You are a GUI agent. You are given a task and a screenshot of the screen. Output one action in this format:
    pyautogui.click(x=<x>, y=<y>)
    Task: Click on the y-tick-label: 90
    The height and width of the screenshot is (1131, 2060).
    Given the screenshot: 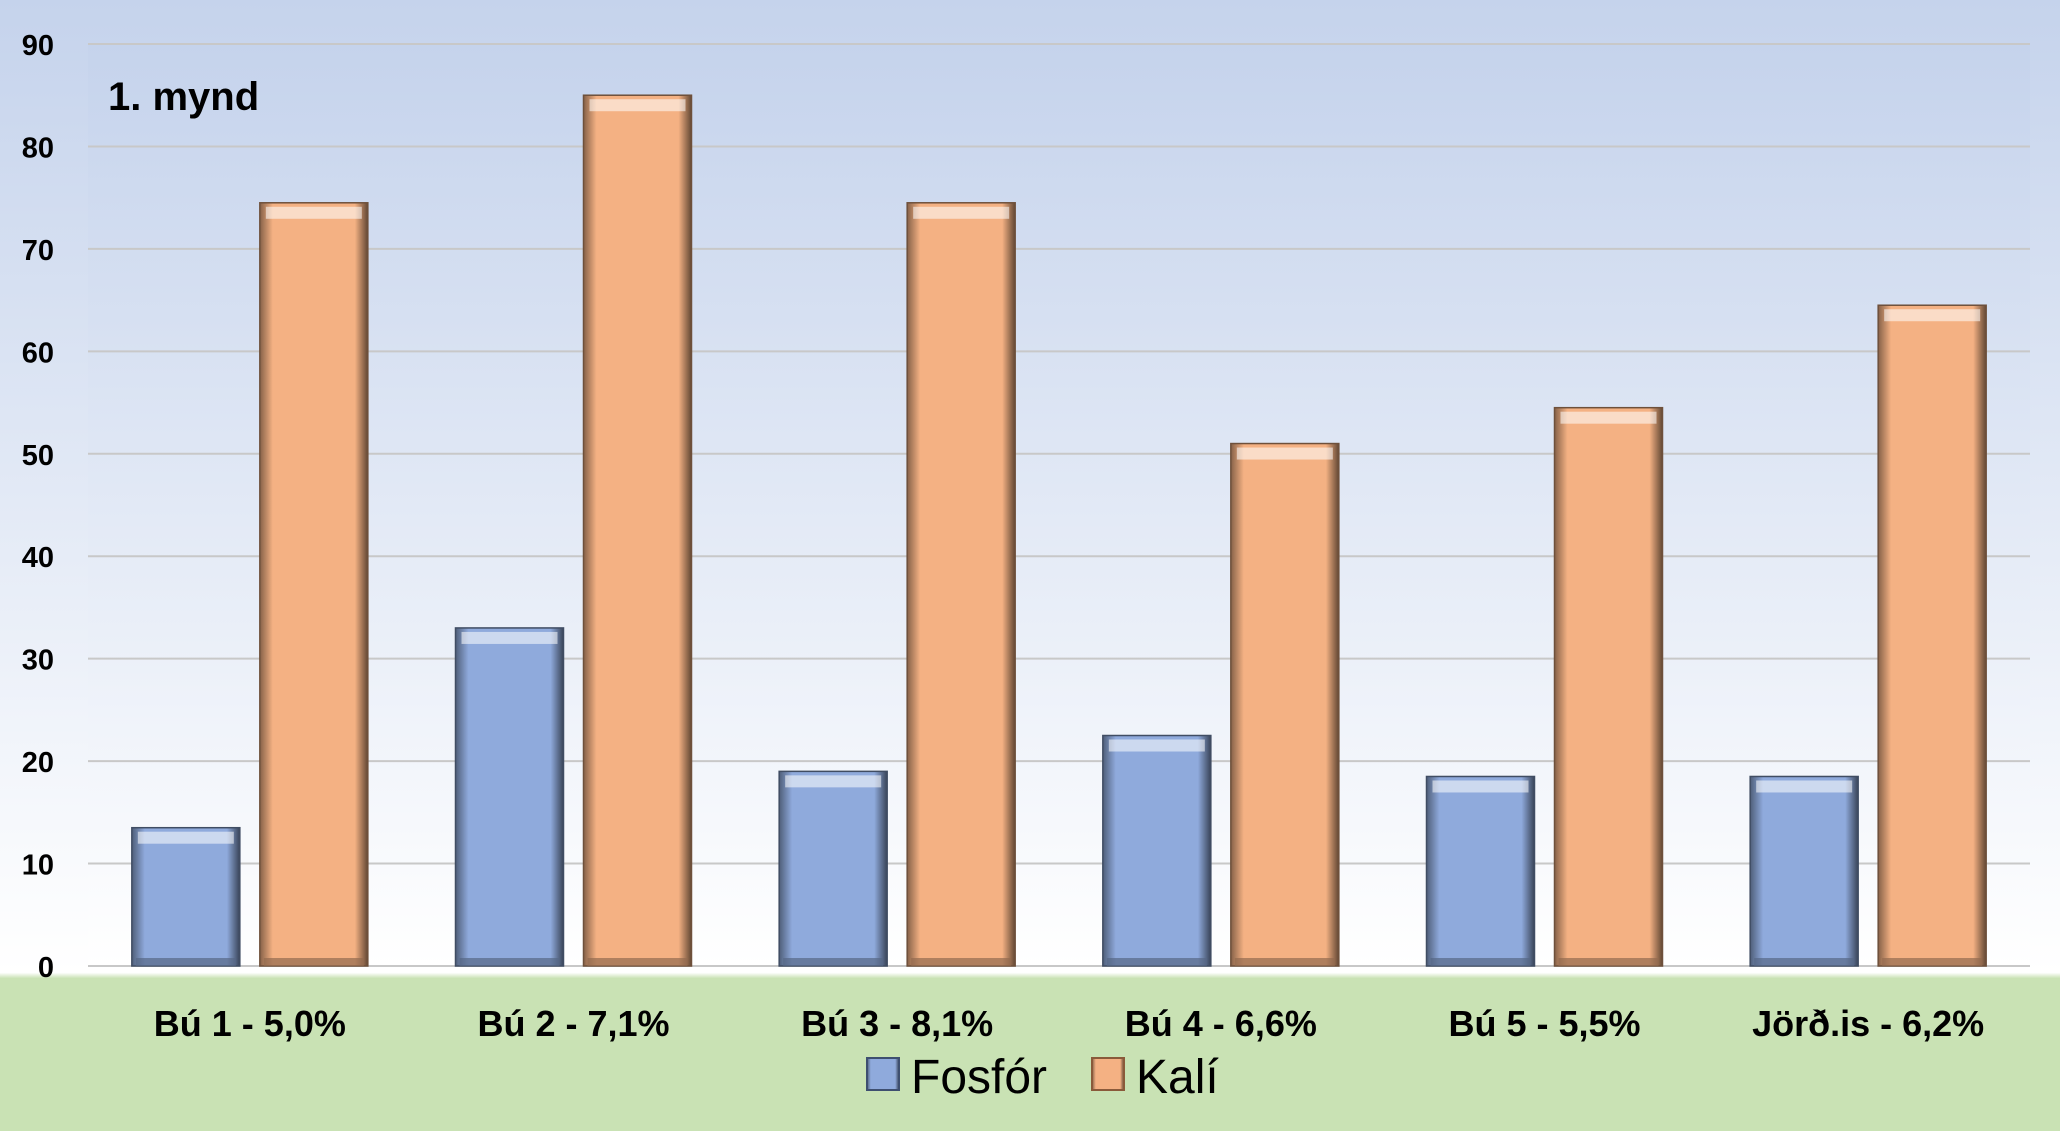 What is the action you would take?
    pyautogui.click(x=38, y=46)
    